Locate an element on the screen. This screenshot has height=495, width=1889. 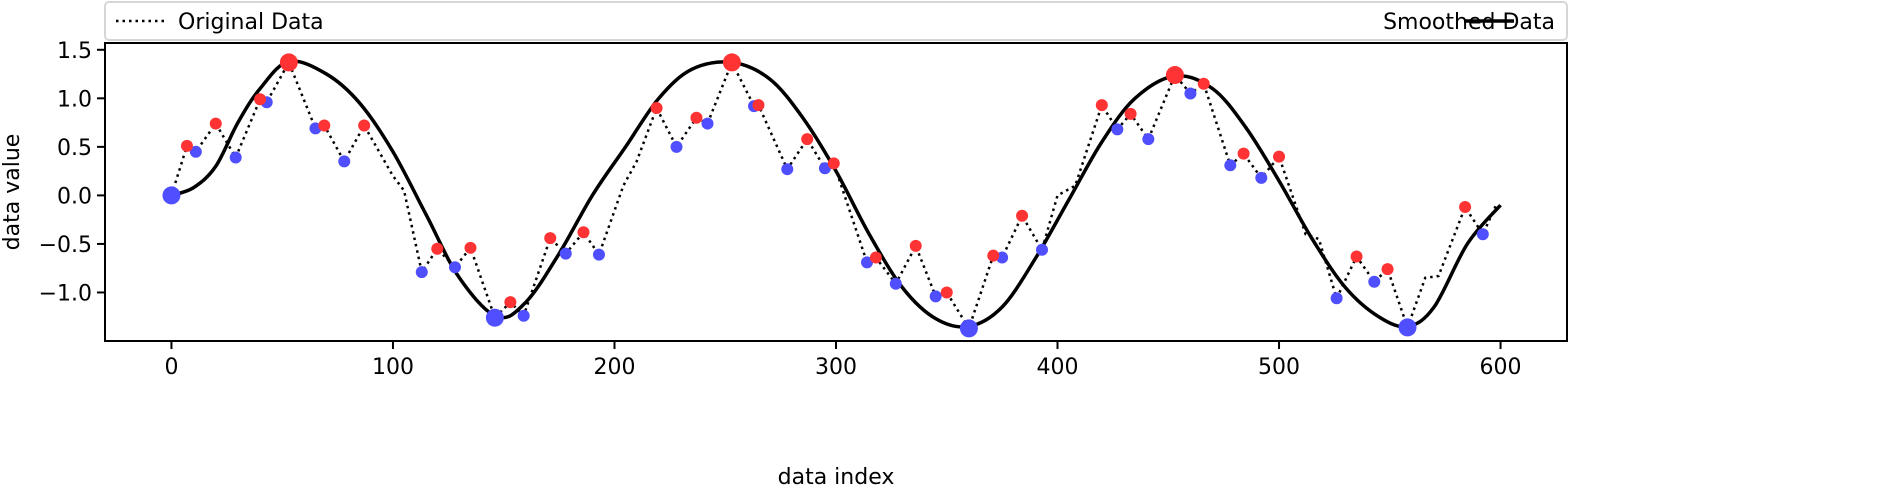
x-axis: 0 100 200 300 400 500 600 is located at coordinates (843, 360).